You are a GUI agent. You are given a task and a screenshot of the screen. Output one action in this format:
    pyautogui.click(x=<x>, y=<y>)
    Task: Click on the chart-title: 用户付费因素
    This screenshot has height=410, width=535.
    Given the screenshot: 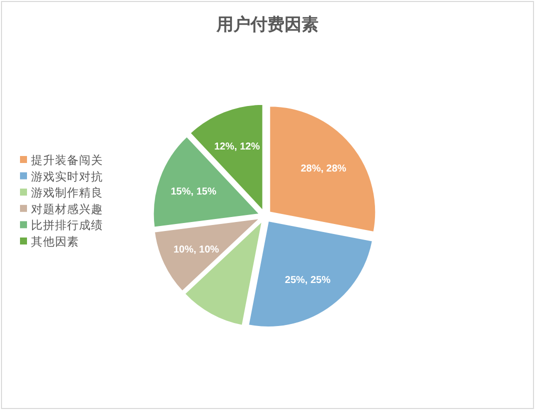 What is the action you would take?
    pyautogui.click(x=267, y=25)
    